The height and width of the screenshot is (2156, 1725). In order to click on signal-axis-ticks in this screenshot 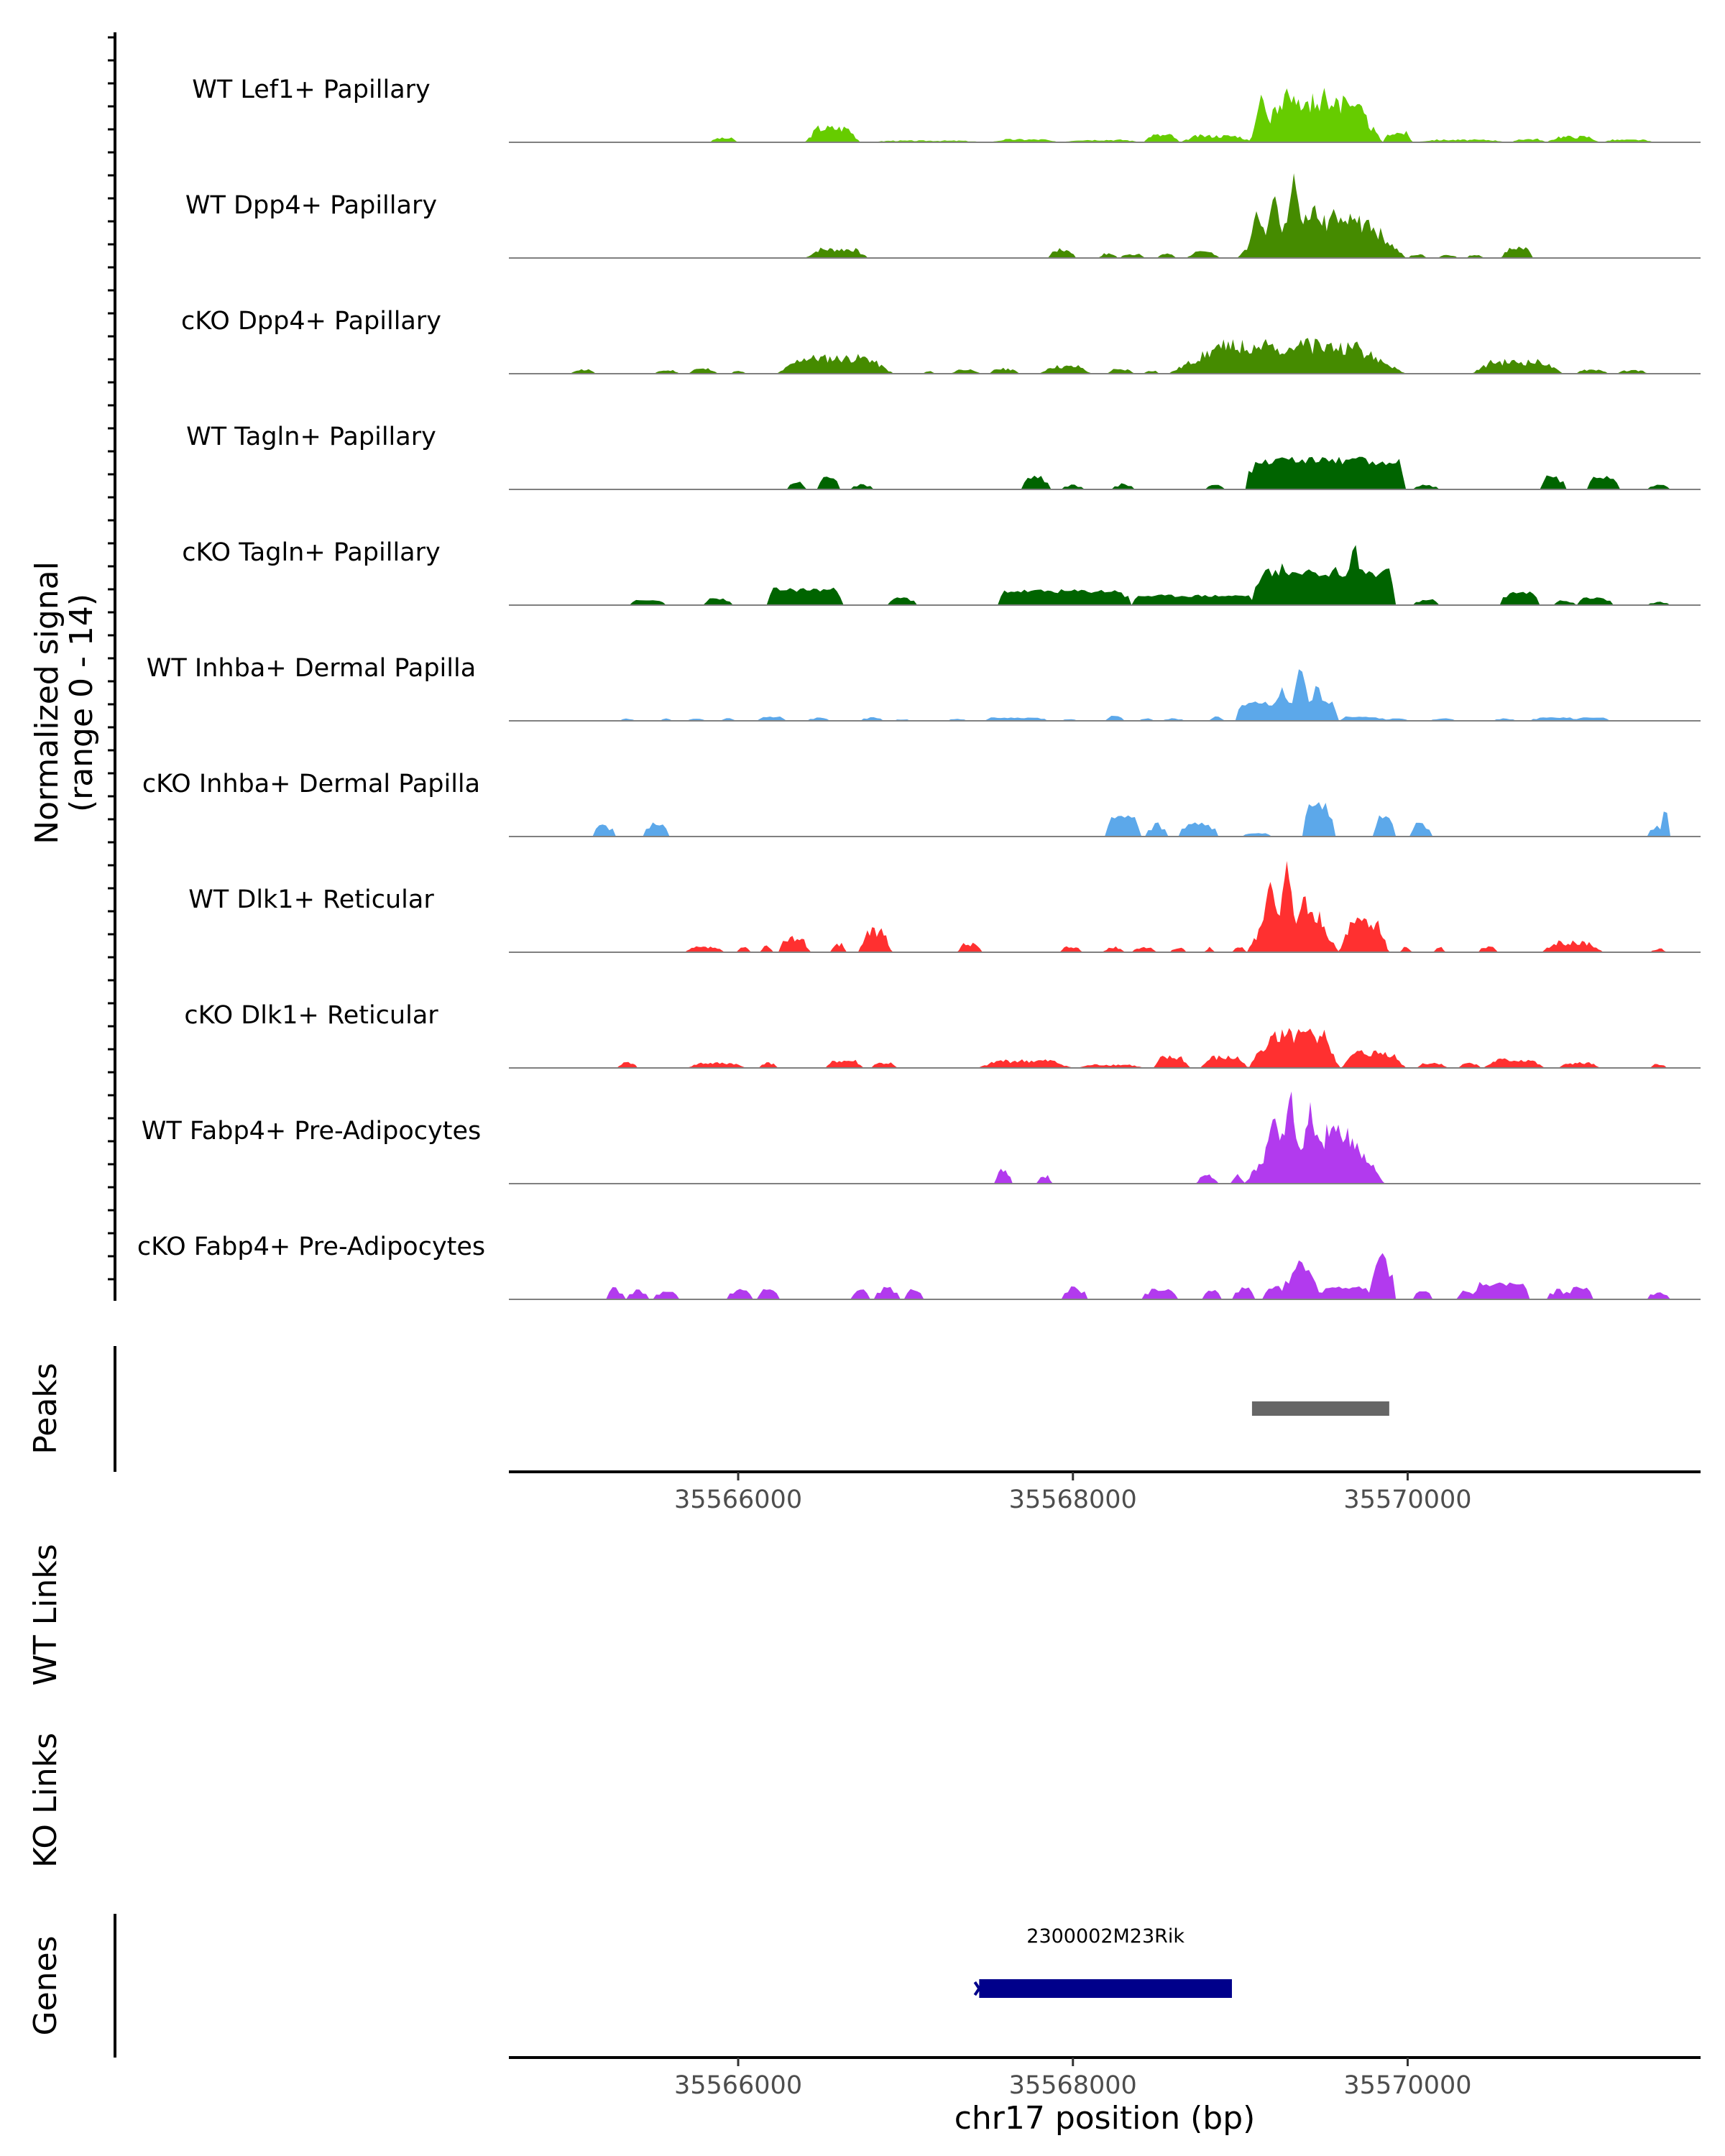, I will do `click(111, 658)`.